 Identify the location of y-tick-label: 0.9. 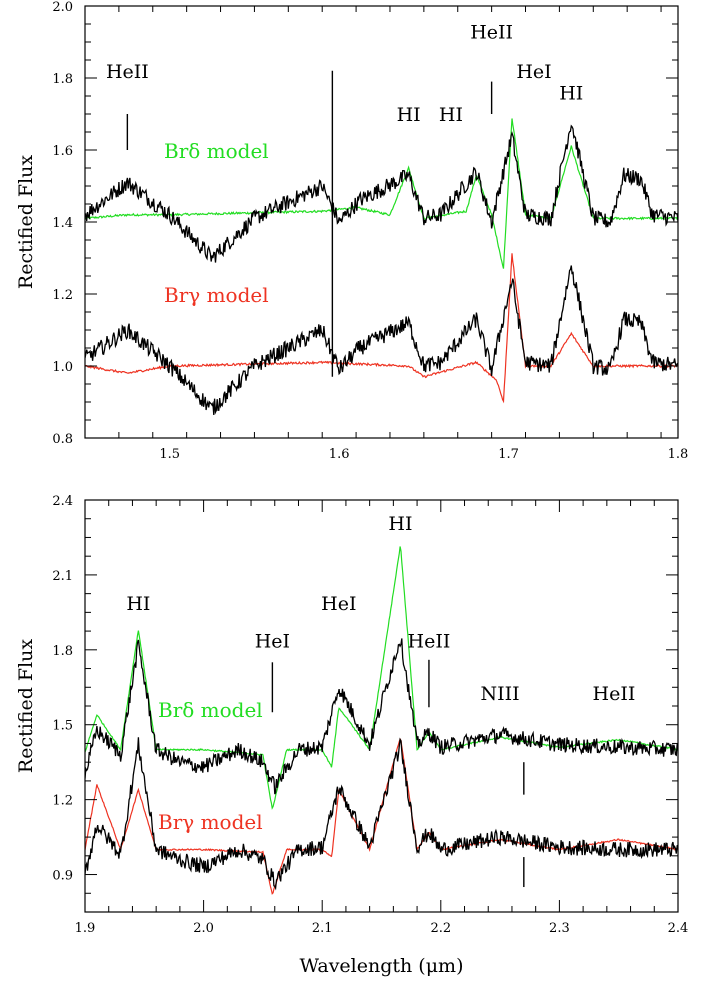
(62, 876).